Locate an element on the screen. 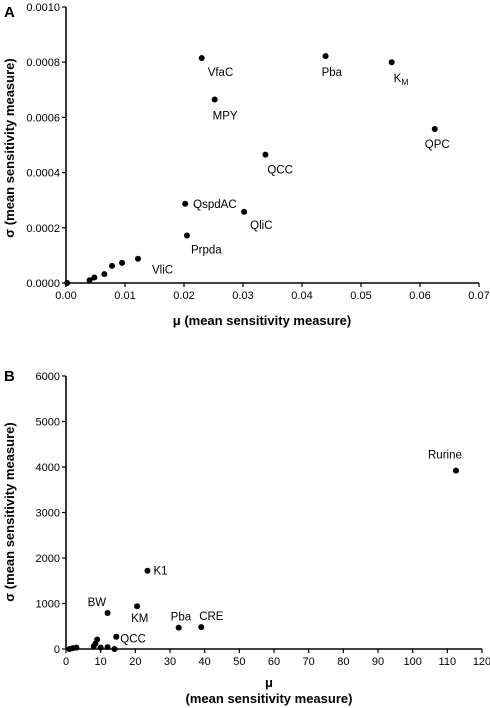 The width and height of the screenshot is (490, 708). panel-a-y-axis-title: σ (mean sensitivity measure) is located at coordinates (9, 147).